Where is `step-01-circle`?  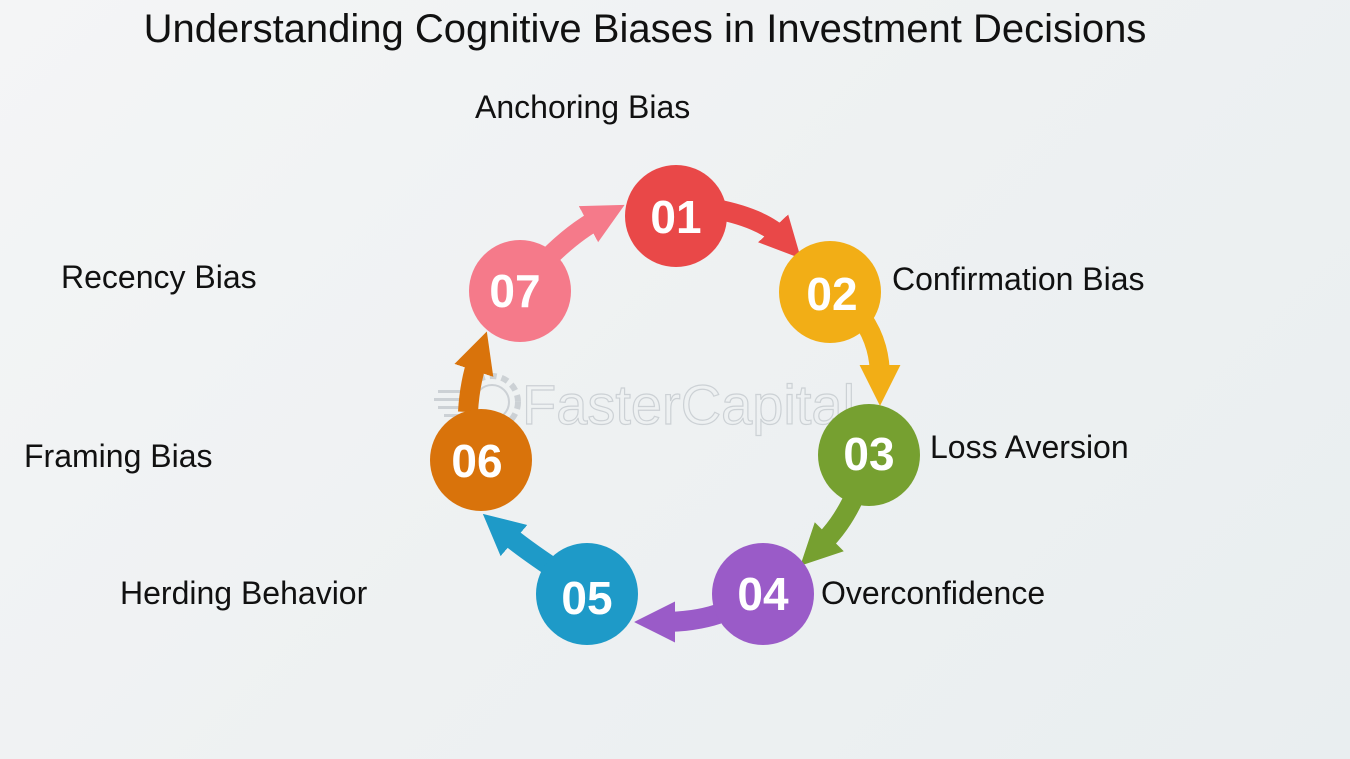
step-01-circle is located at coordinates (676, 216).